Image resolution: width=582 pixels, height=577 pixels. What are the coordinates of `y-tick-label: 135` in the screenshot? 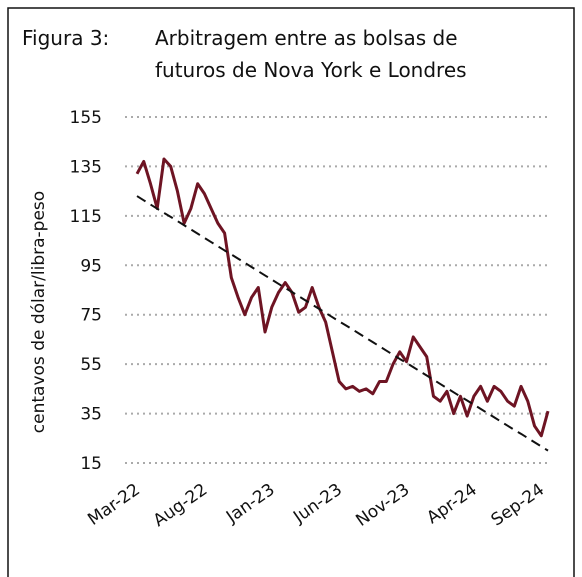 It's located at (86, 167).